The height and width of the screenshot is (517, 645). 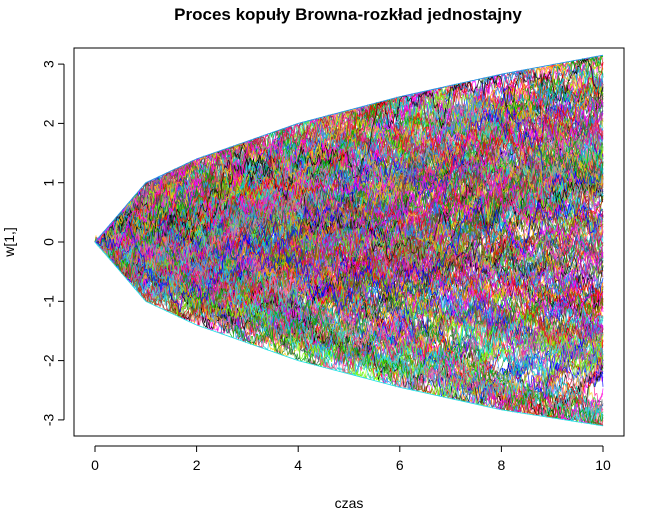 What do you see at coordinates (49, 301) in the screenshot?
I see `y-tick-label: -1` at bounding box center [49, 301].